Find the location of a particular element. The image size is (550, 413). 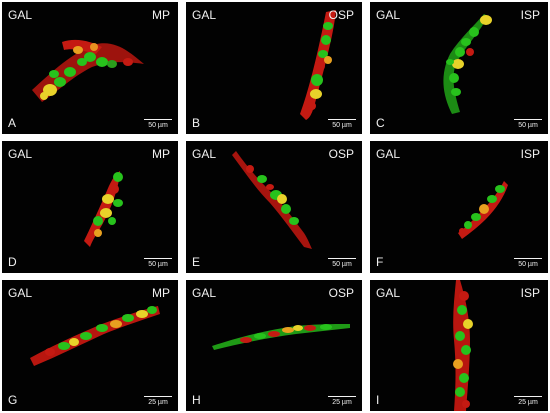

panel-G-scale-label: 25 µm is located at coordinates (158, 402).